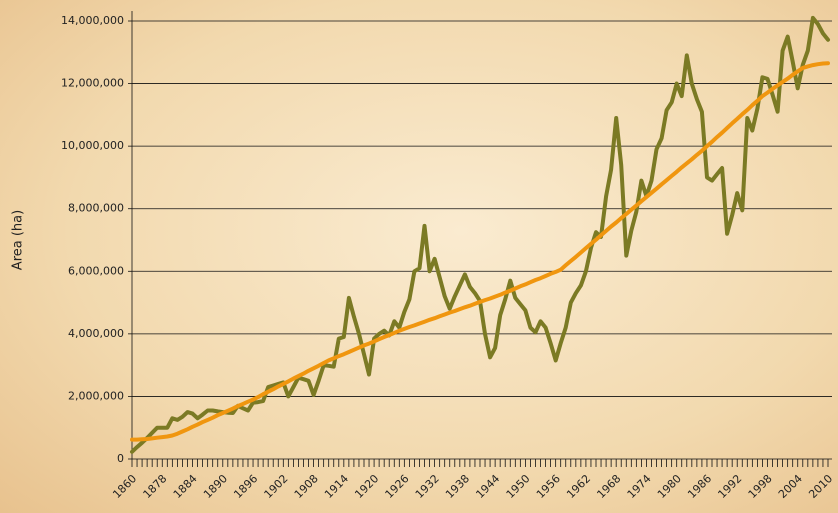  What do you see at coordinates (96, 208) in the screenshot?
I see `y-tick-label: 8,000,000` at bounding box center [96, 208].